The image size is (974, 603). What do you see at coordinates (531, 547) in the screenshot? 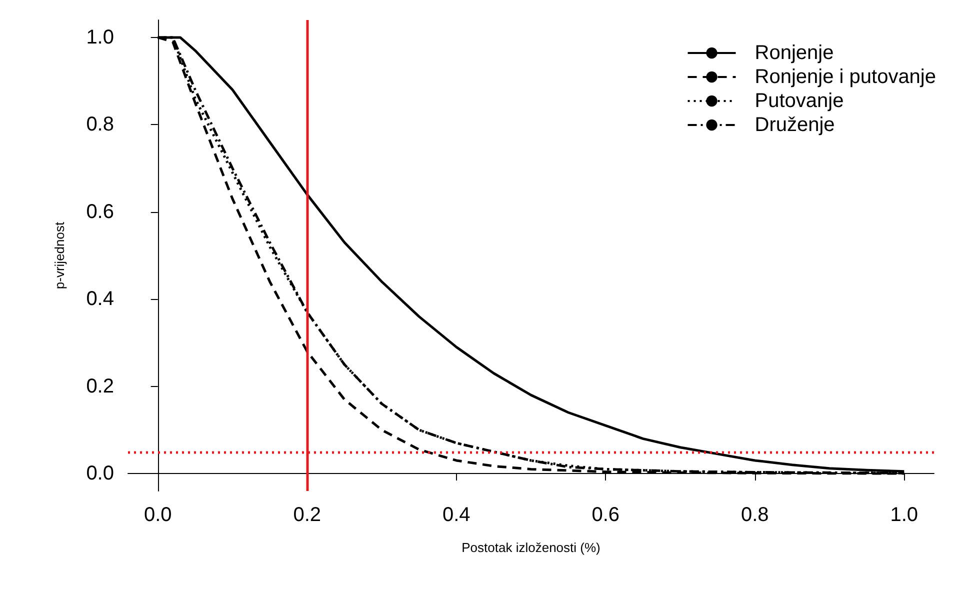
I see `x-axis-title: Postotak izloženosti (%)` at bounding box center [531, 547].